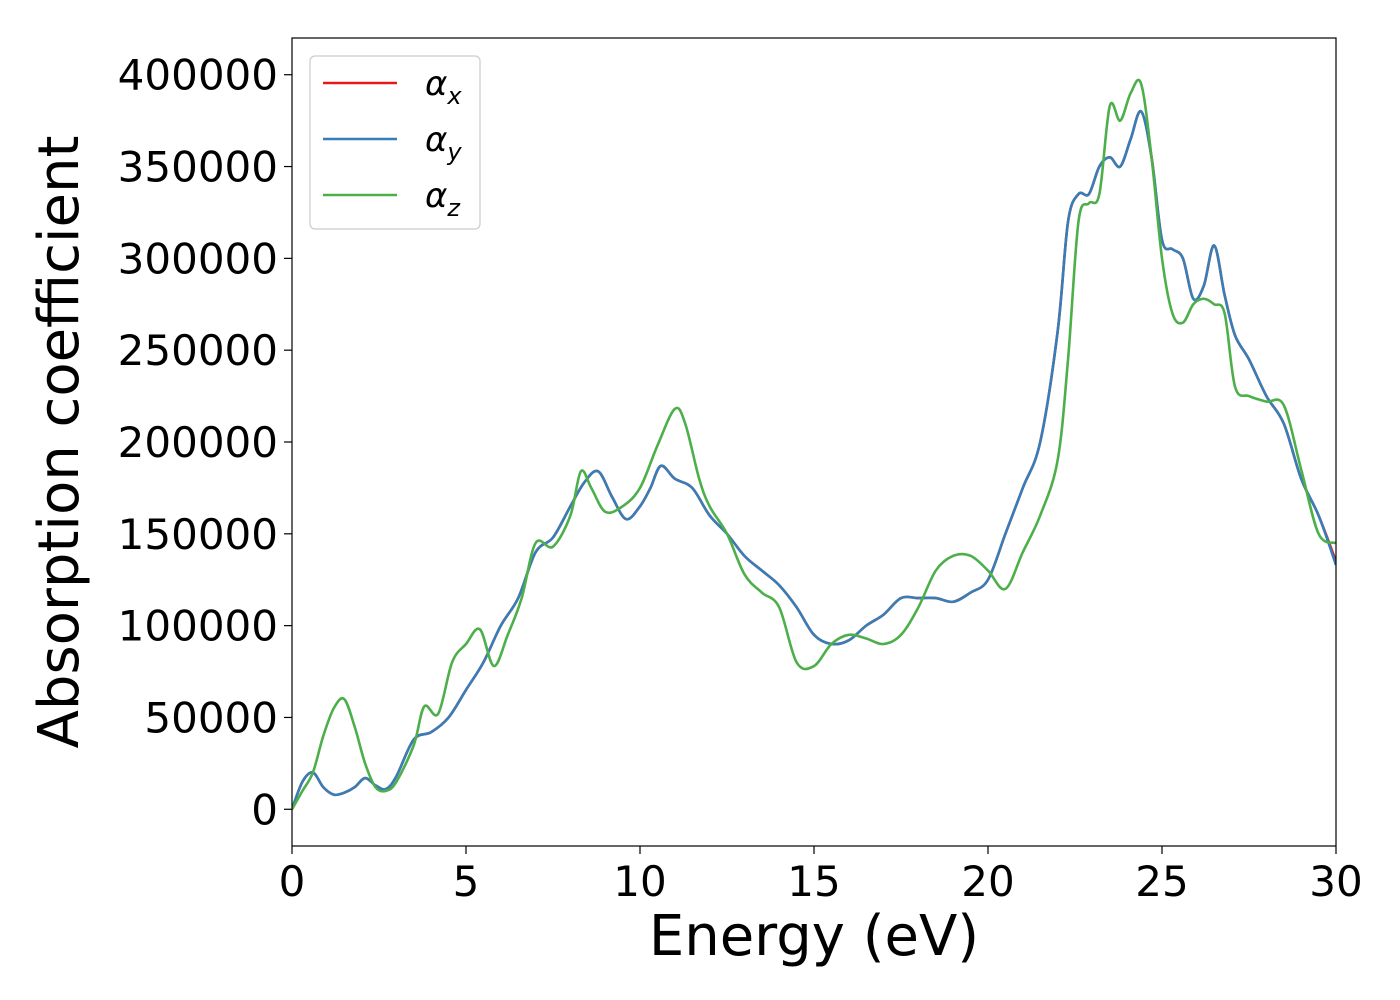  What do you see at coordinates (1161, 881) in the screenshot?
I see `x-tick-label: 25` at bounding box center [1161, 881].